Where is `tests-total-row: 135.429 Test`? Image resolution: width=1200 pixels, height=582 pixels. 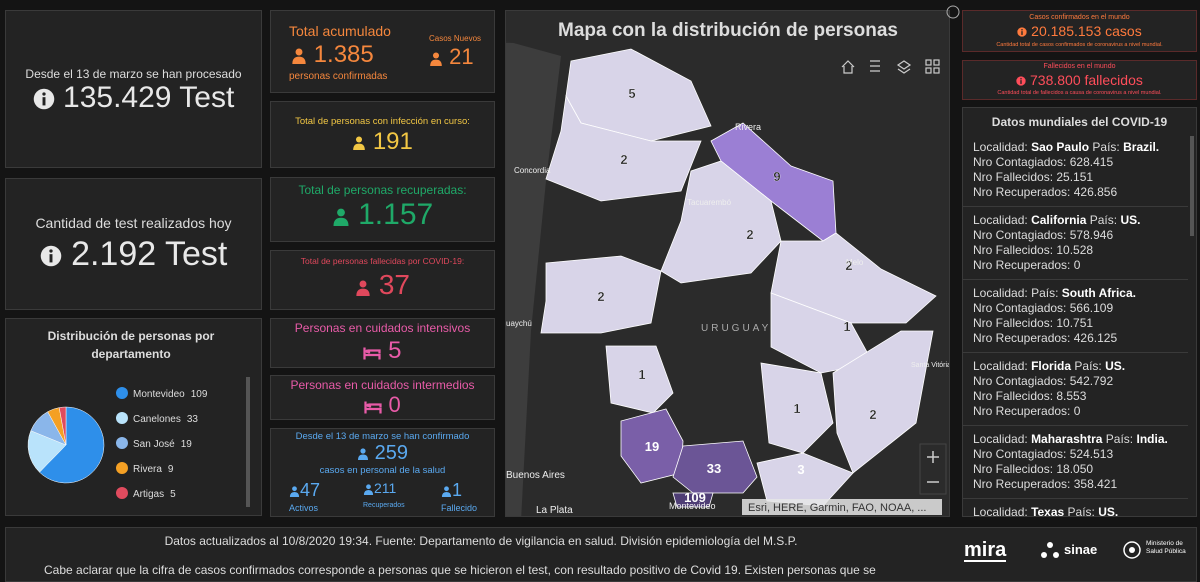 tests-total-row: 135.429 Test is located at coordinates (133, 98).